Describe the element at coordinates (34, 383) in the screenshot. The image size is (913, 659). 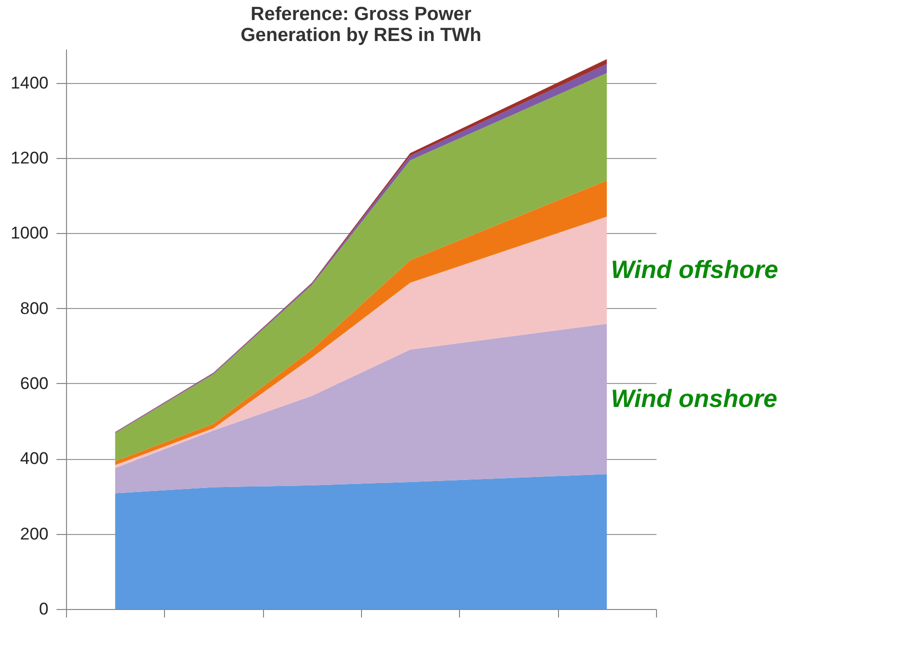
I see `y-tick-label: 600` at that location.